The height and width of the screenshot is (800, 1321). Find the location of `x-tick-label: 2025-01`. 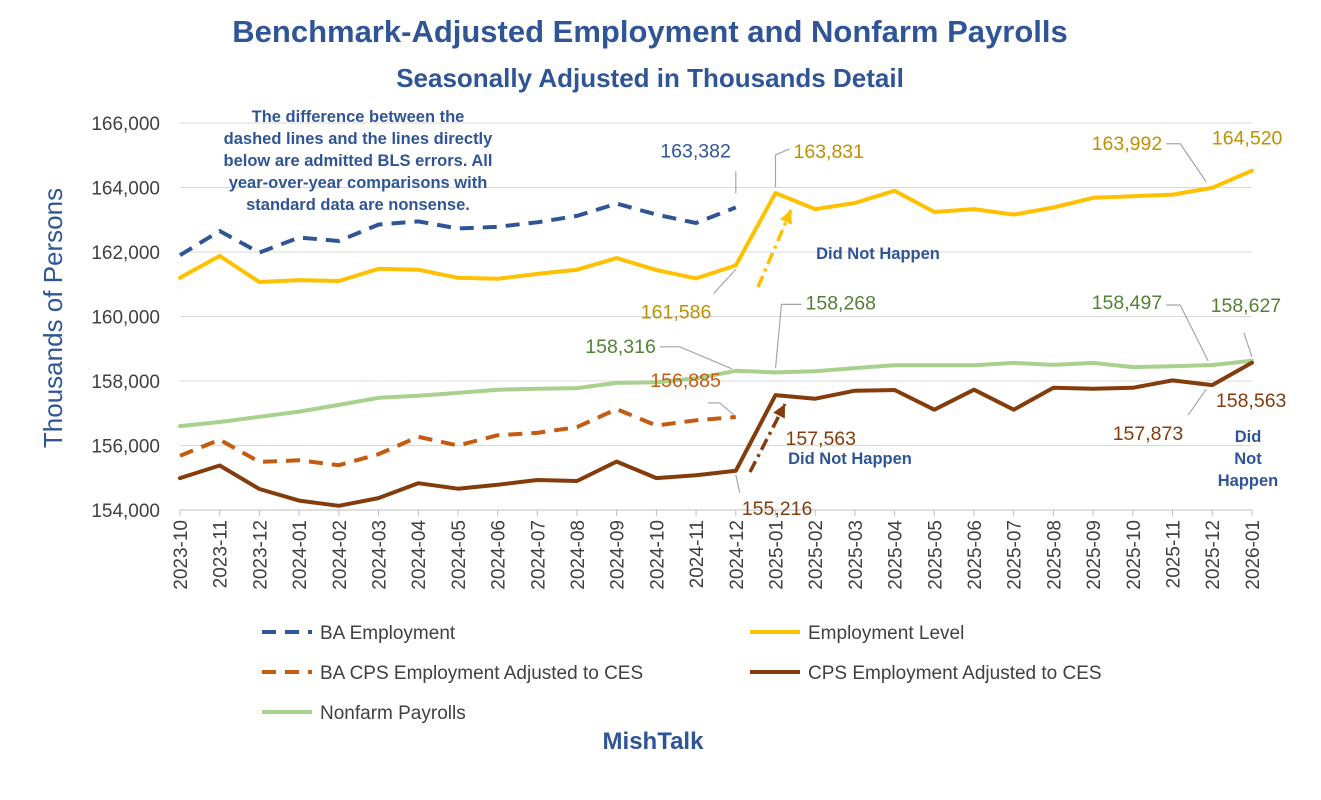

x-tick-label: 2025-01 is located at coordinates (777, 555).